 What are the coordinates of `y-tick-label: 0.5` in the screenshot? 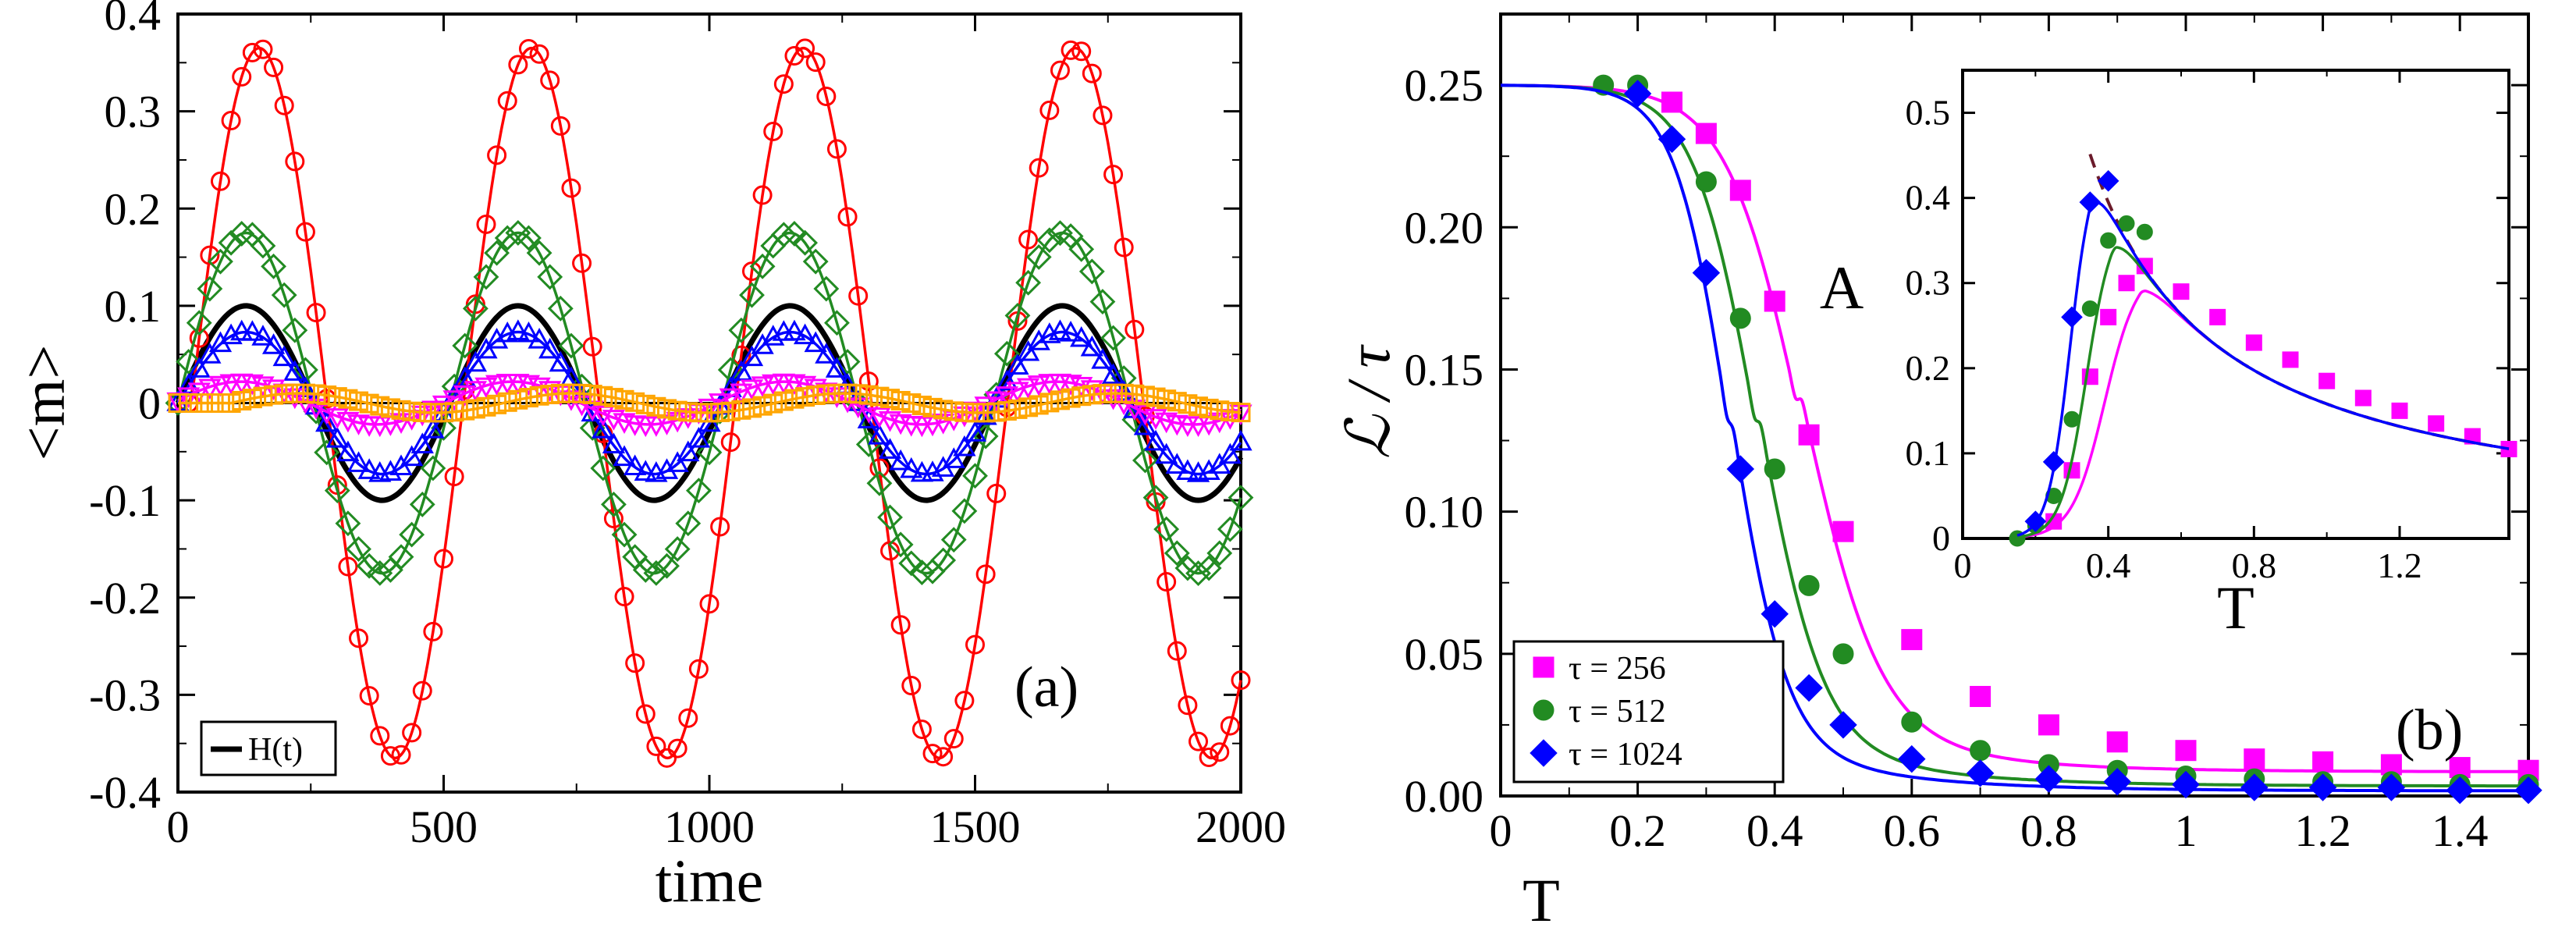 It's located at (1928, 113).